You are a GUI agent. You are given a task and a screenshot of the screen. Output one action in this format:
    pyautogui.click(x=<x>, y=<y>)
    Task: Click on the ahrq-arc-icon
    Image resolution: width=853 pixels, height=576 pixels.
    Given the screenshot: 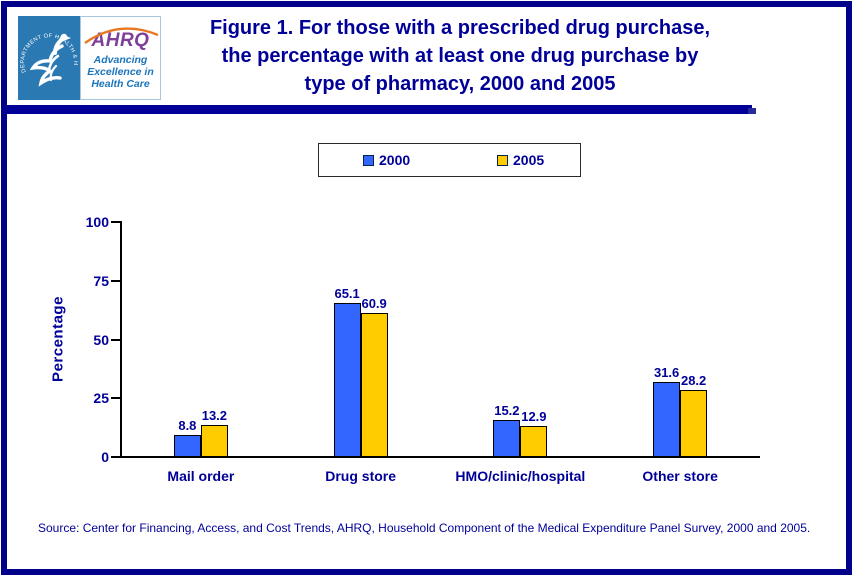 What is the action you would take?
    pyautogui.click(x=121, y=35)
    